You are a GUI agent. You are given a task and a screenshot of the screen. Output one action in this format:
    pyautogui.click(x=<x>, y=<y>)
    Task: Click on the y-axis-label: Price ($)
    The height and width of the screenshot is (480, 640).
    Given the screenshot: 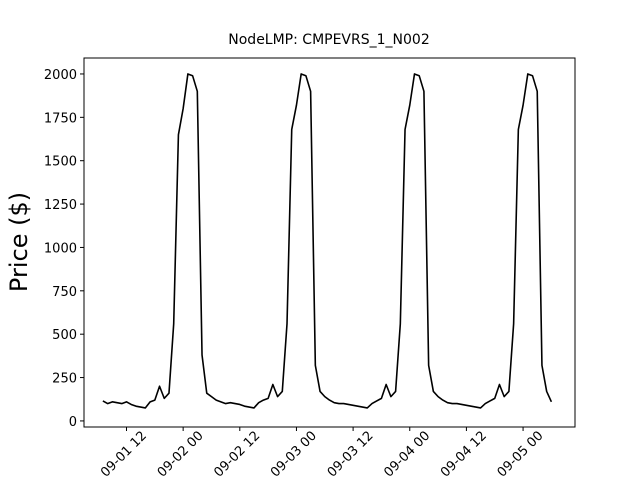 What is the action you would take?
    pyautogui.click(x=19, y=242)
    